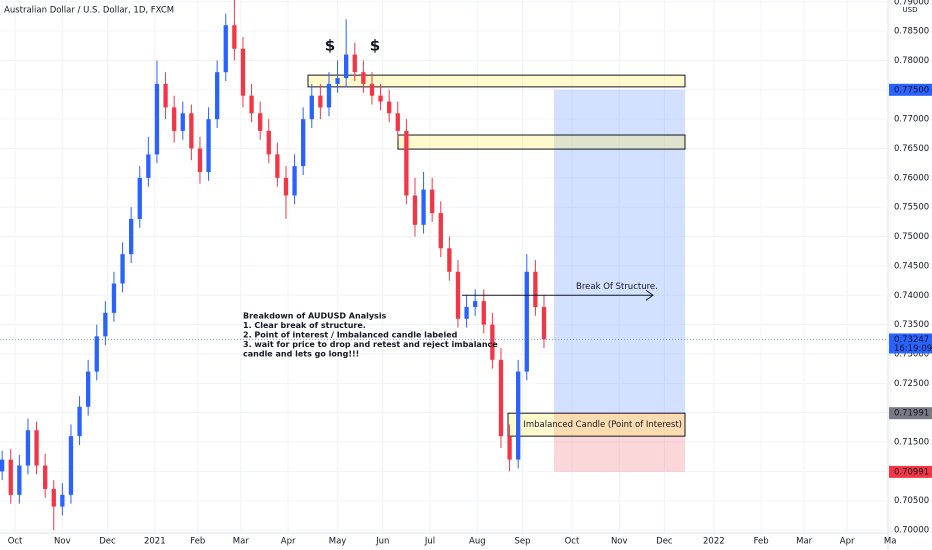  I want to click on x-tick-label: May, so click(338, 542).